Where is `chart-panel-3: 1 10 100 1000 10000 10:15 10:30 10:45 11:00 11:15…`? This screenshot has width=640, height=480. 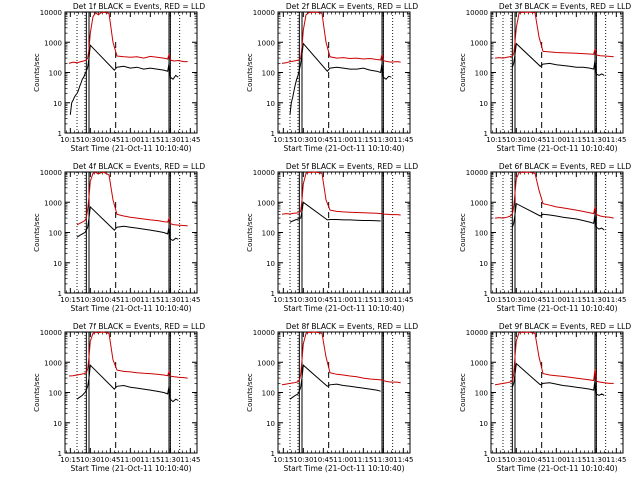
chart-panel-3: 1 10 100 1000 10000 10:15 10:30 10:45 11:00 11:15… is located at coordinates (545, 77).